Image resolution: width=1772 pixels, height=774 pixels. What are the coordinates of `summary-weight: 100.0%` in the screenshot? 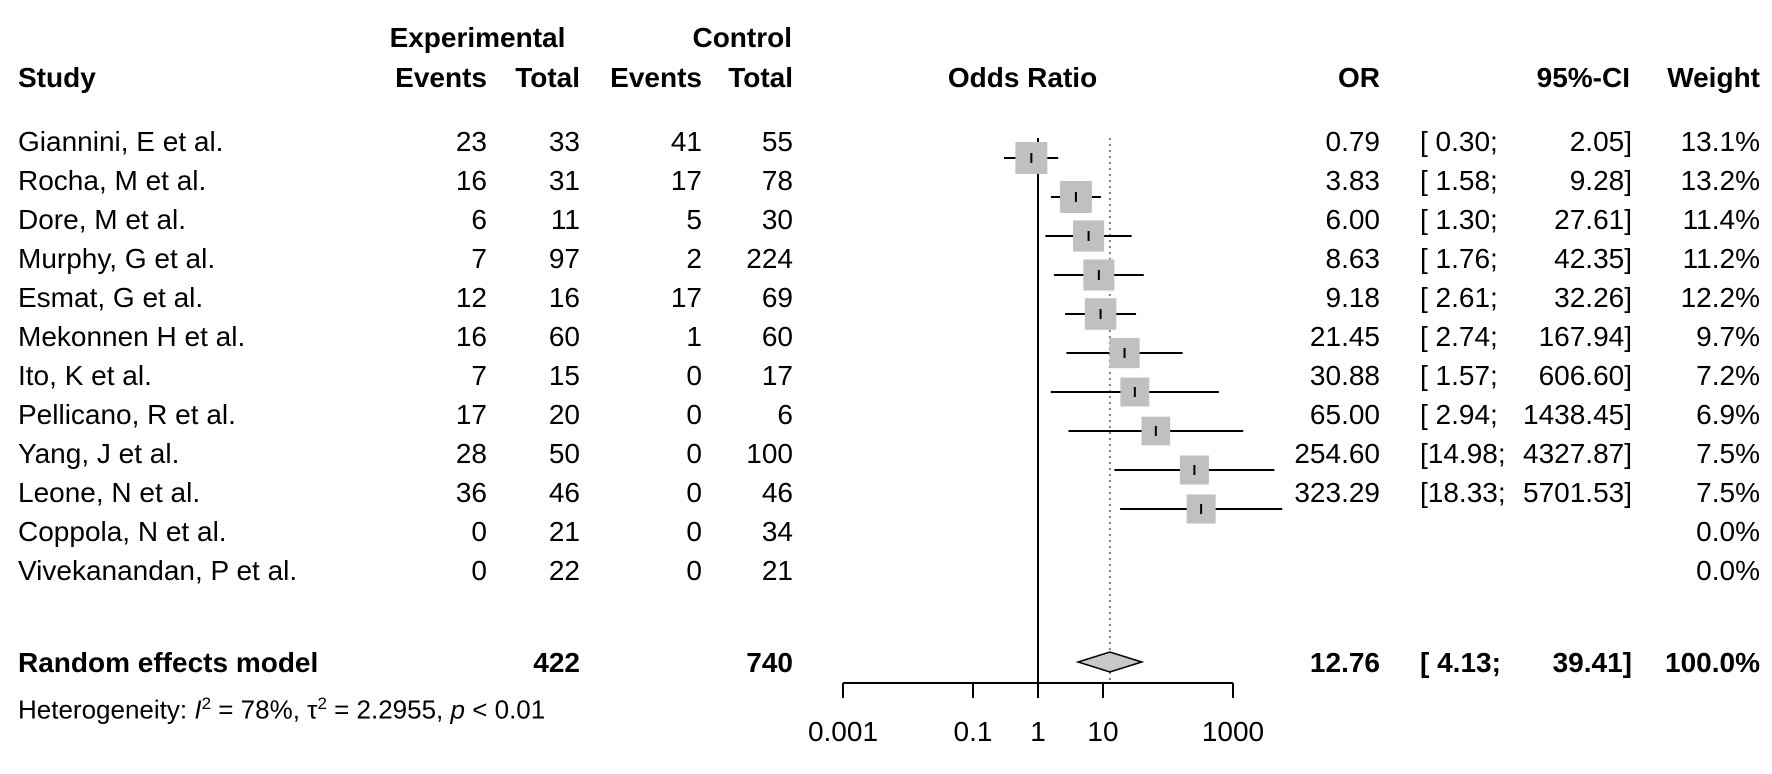 It's located at (1712, 662).